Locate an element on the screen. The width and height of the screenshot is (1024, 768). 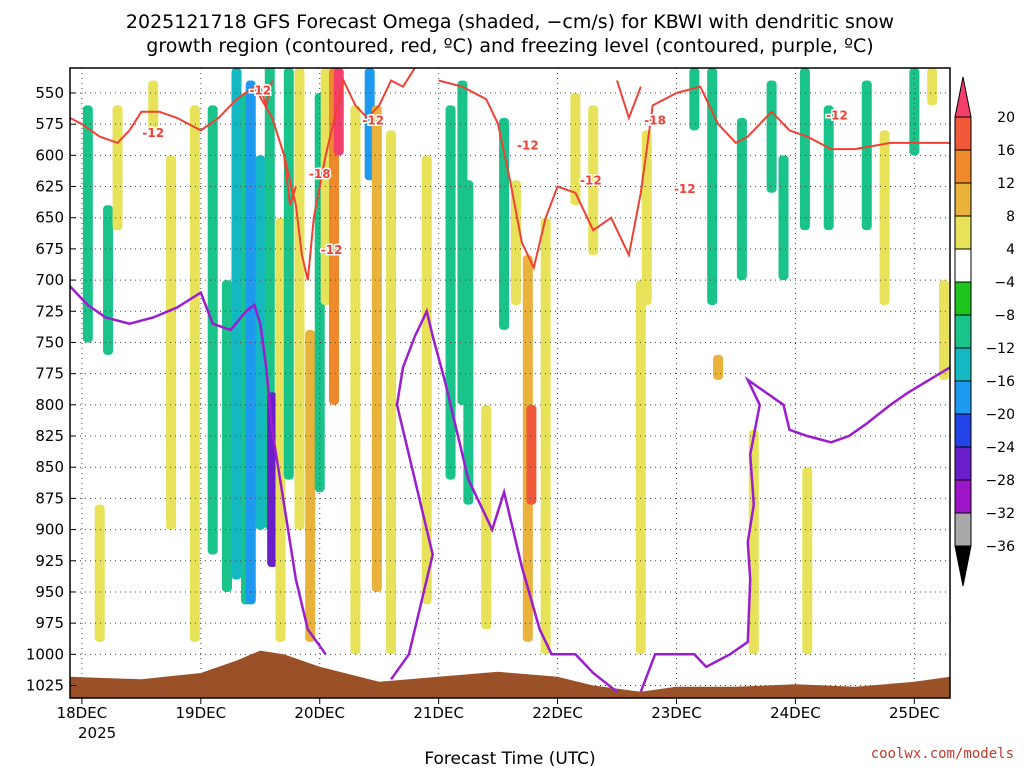
colorbar: 20 16 12 8 4 −4 −8 −12 −16 −20 −24 −28 −32 −36 is located at coordinates (984, 331).